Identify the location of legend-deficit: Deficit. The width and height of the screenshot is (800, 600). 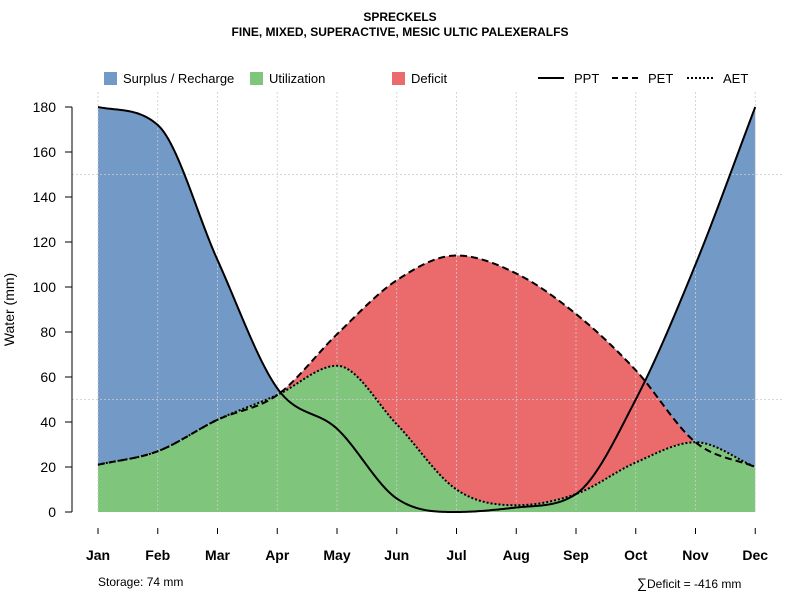
(419, 79).